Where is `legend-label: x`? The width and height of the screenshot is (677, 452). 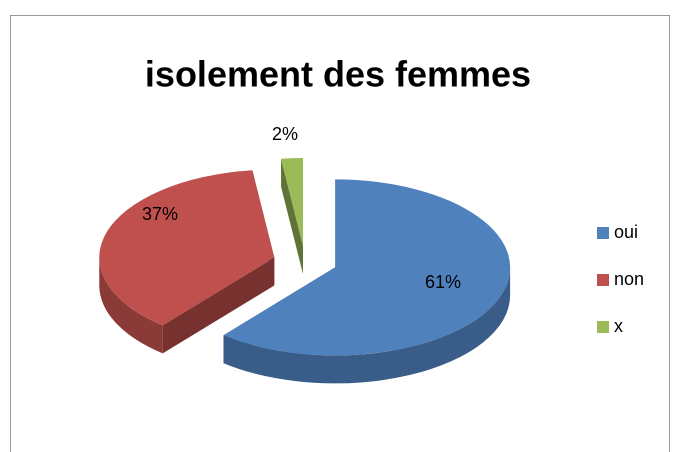 legend-label: x is located at coordinates (618, 326).